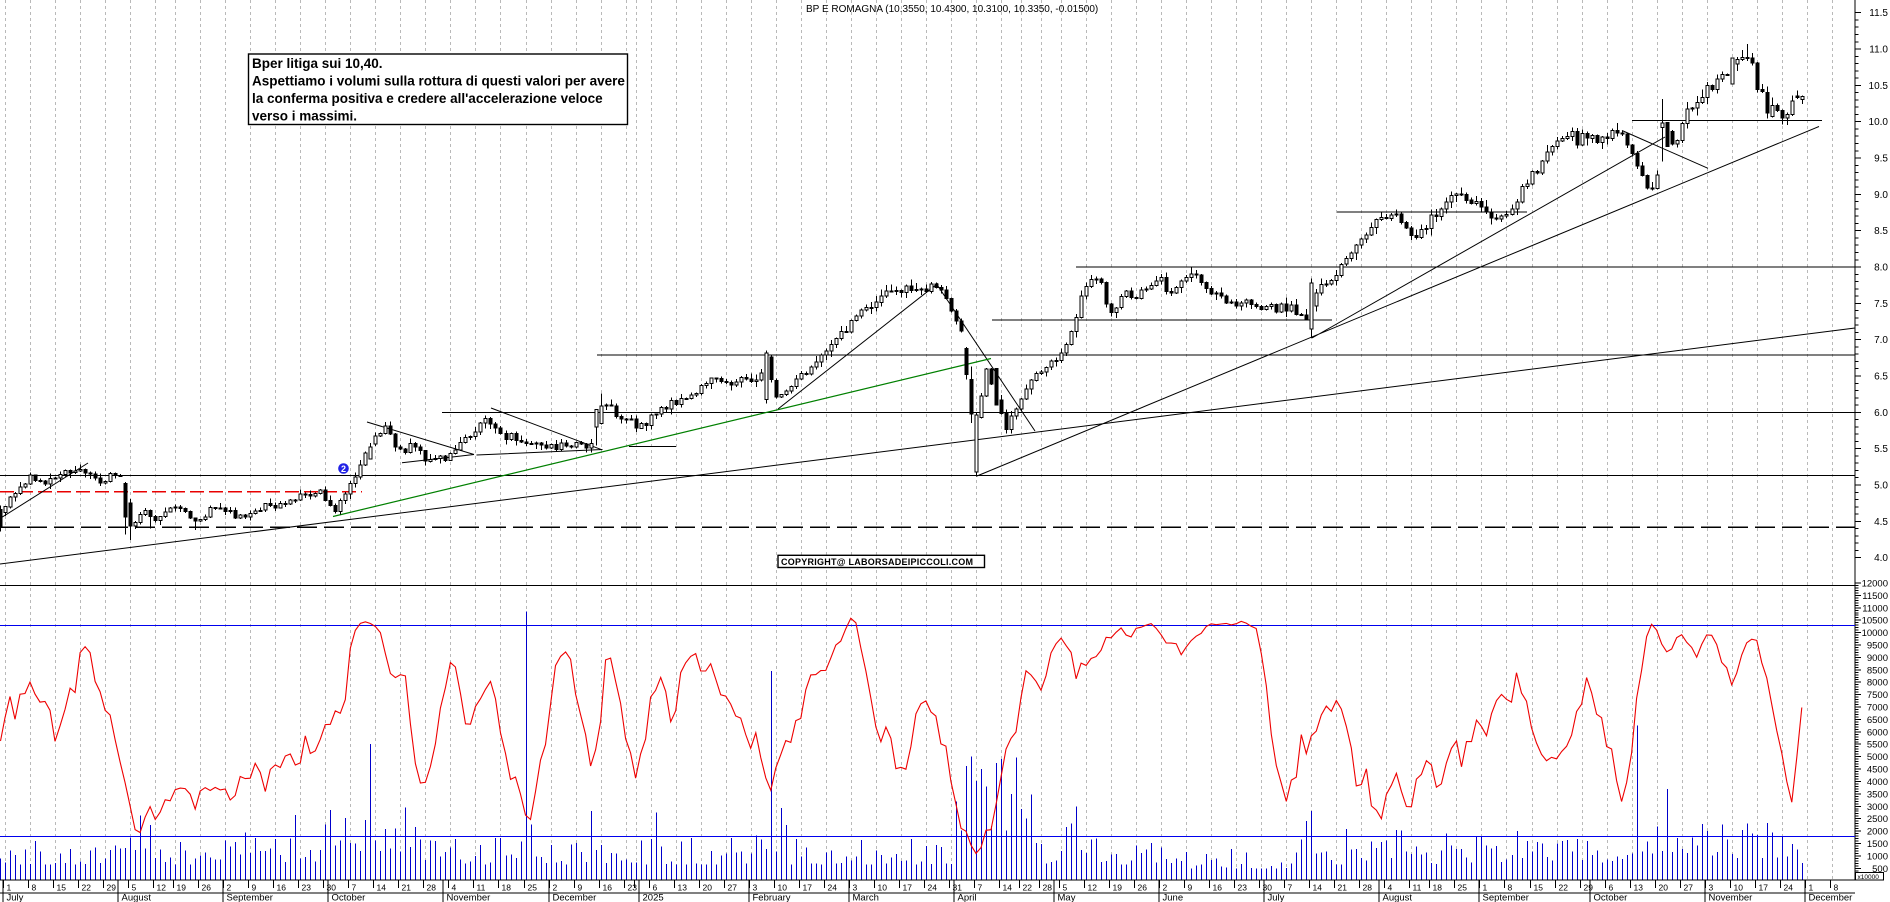  What do you see at coordinates (866, 897) in the screenshot?
I see `svg-text: March` at bounding box center [866, 897].